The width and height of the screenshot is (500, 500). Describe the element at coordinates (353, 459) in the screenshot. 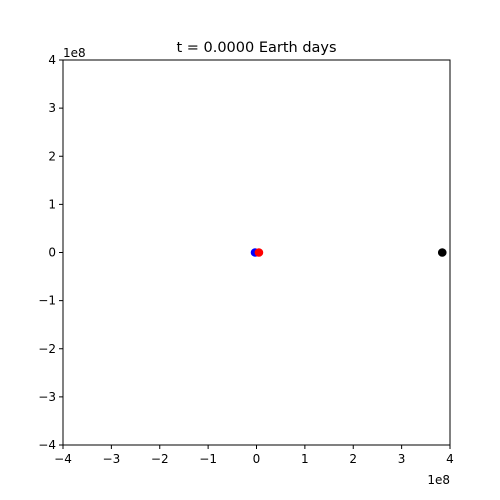

I see `x-tick-label: 2` at that location.